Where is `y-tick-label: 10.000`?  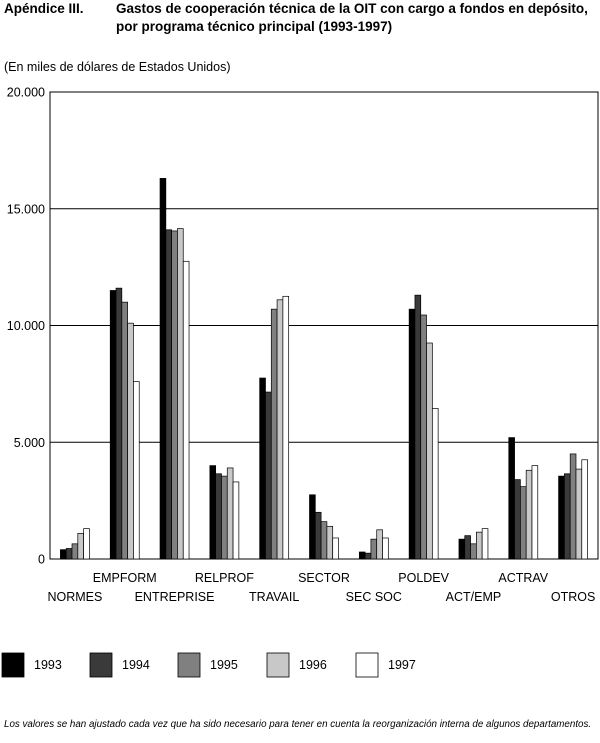
y-tick-label: 10.000 is located at coordinates (26, 326).